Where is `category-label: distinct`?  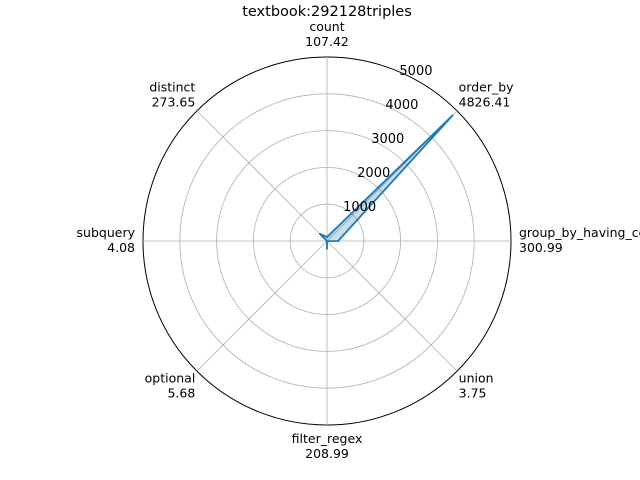
category-label: distinct is located at coordinates (172, 86).